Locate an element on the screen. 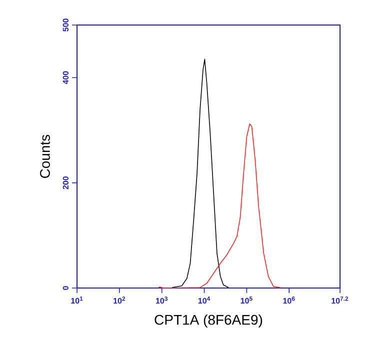 The height and width of the screenshot is (356, 371). y-tick-label: 500 is located at coordinates (65, 25).